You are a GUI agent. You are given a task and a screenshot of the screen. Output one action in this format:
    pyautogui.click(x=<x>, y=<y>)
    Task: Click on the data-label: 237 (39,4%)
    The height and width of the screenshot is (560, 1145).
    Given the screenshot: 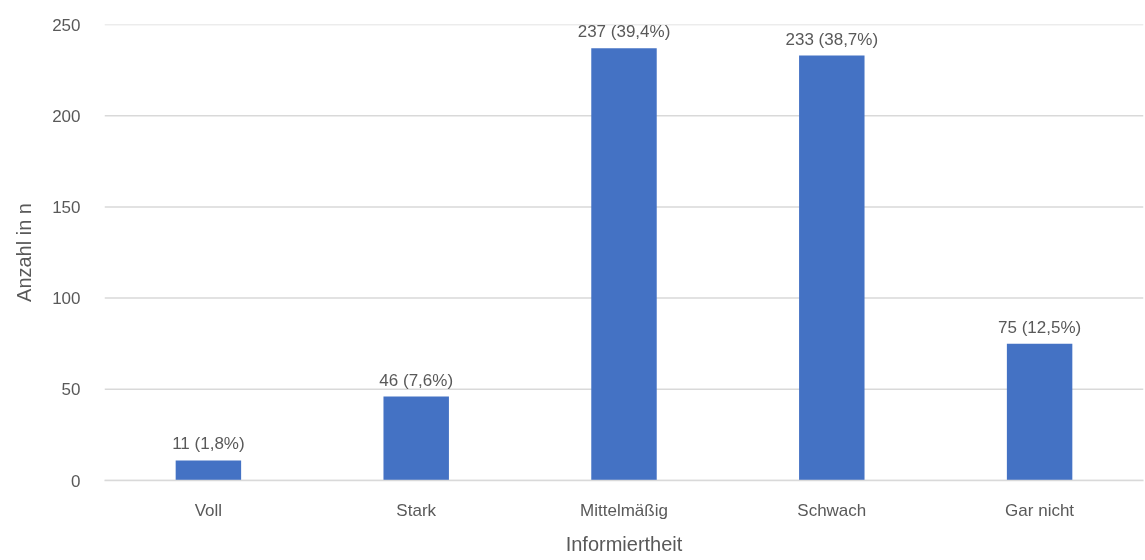 What is the action you would take?
    pyautogui.click(x=624, y=32)
    